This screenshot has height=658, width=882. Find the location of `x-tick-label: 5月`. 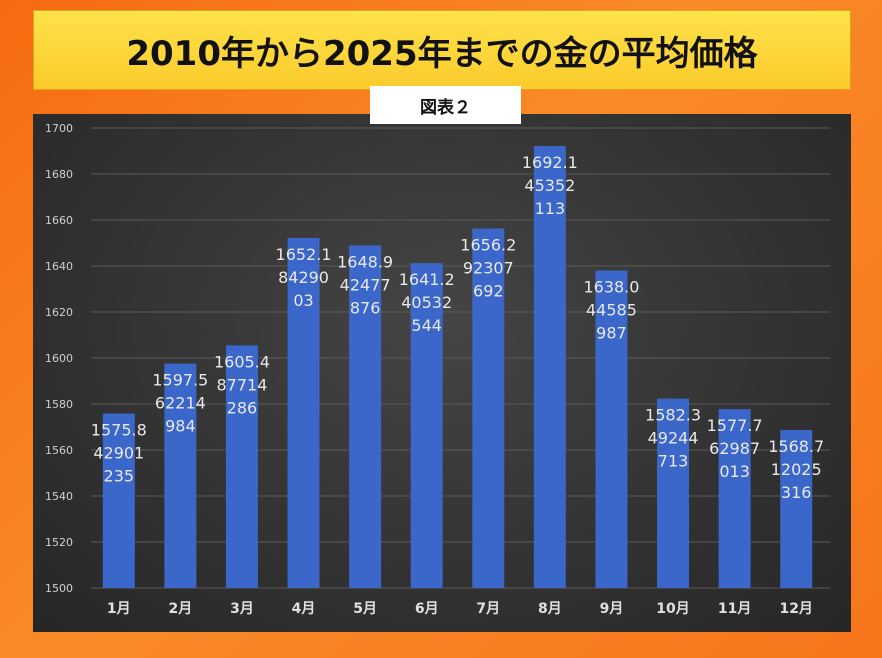

x-tick-label: 5月 is located at coordinates (365, 609).